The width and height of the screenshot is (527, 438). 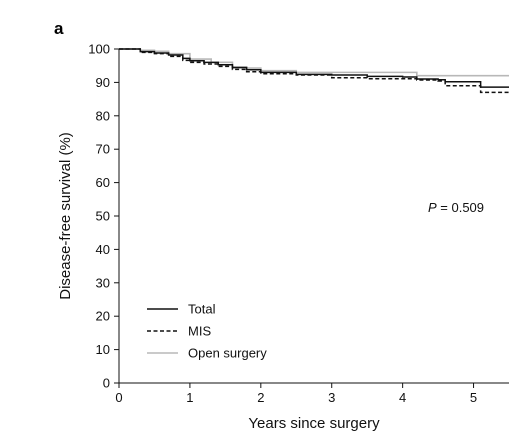 I want to click on y-tick-label-6: 60, so click(x=103, y=182).